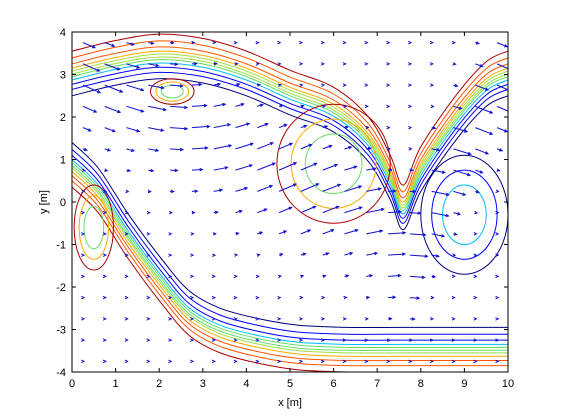  Describe the element at coordinates (246, 384) in the screenshot. I see `x-tick-label: 4` at that location.